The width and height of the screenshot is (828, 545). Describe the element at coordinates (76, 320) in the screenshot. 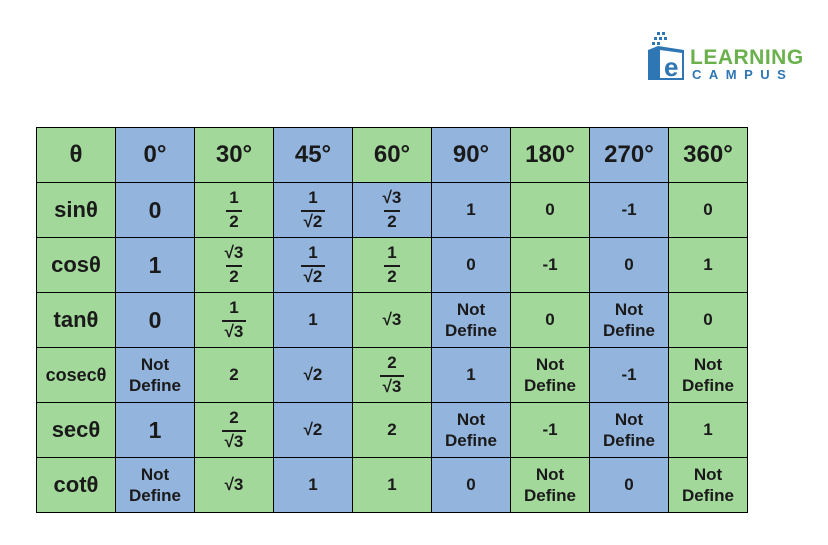

I see `row-label: tanθ` at that location.